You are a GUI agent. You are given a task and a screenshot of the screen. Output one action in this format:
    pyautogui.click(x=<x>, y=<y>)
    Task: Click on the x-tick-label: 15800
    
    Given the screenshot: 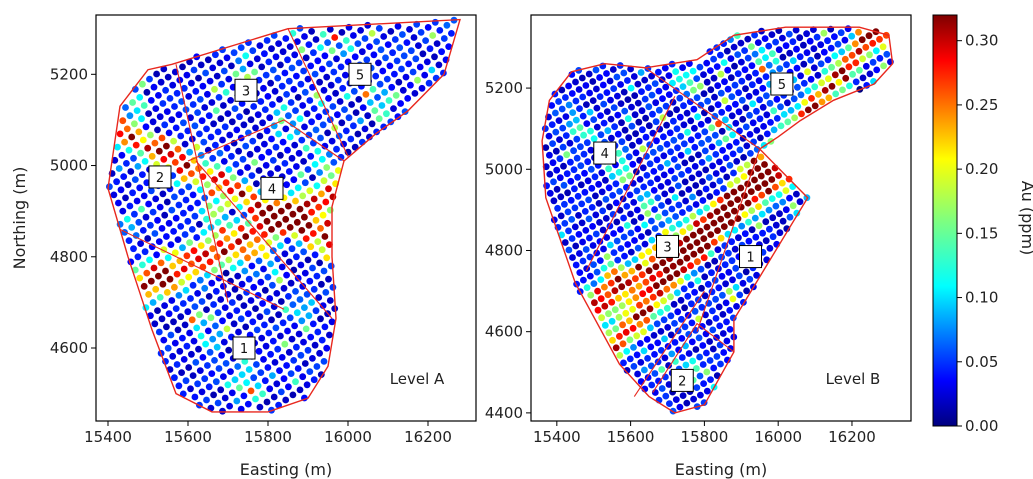 What is the action you would take?
    pyautogui.click(x=705, y=437)
    